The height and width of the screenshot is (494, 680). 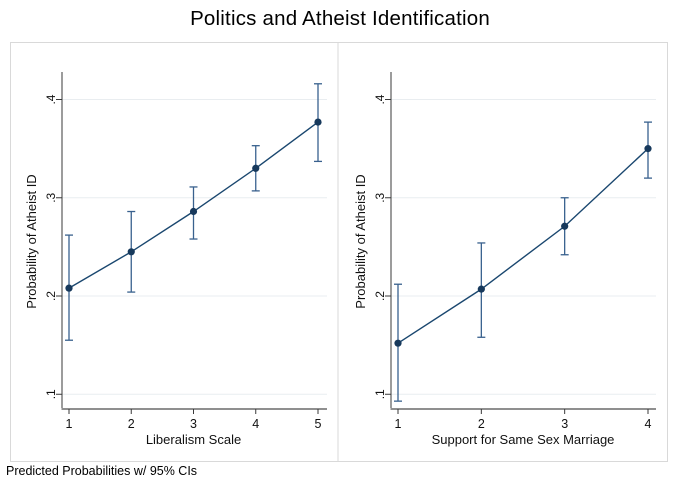 What do you see at coordinates (523, 246) in the screenshot?
I see `trend-line` at bounding box center [523, 246].